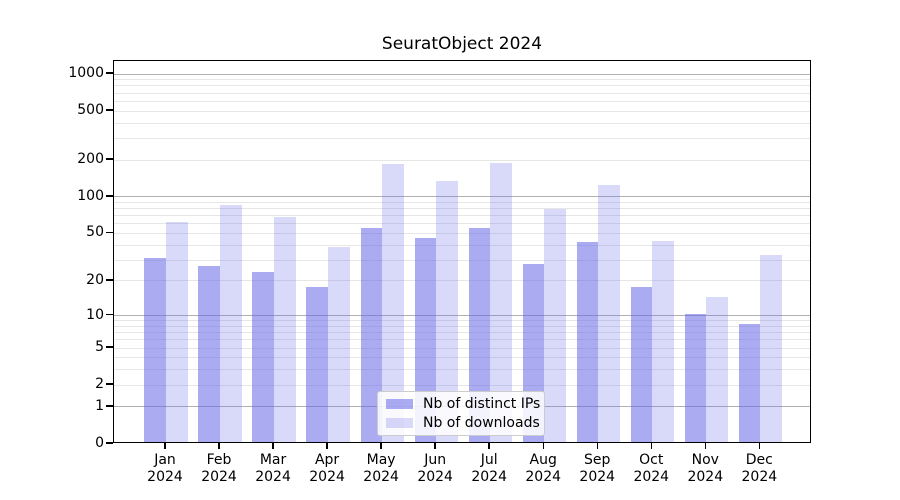 The image size is (900, 500). Describe the element at coordinates (597, 460) in the screenshot. I see `x-tick-month: Sep` at that location.